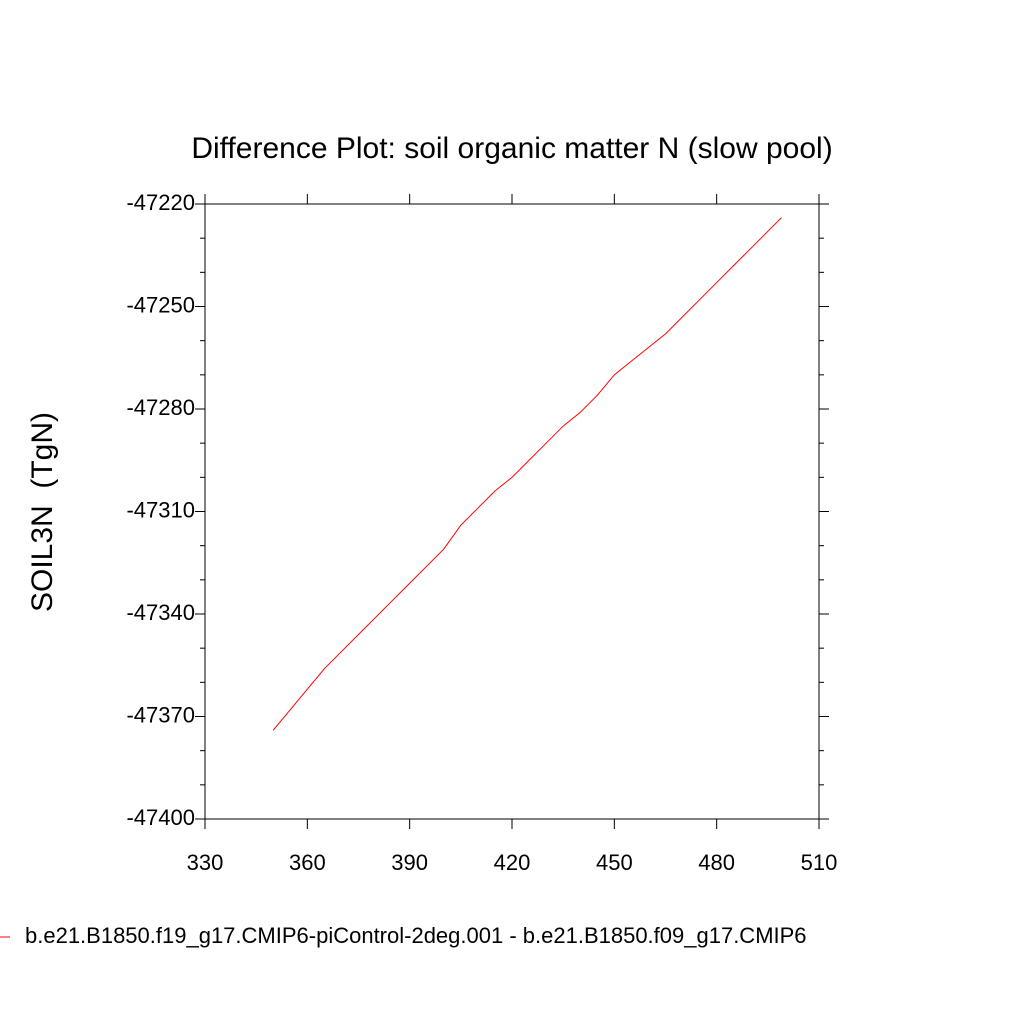  I want to click on y-axis-label: SOIL3N (TgN), so click(42, 512).